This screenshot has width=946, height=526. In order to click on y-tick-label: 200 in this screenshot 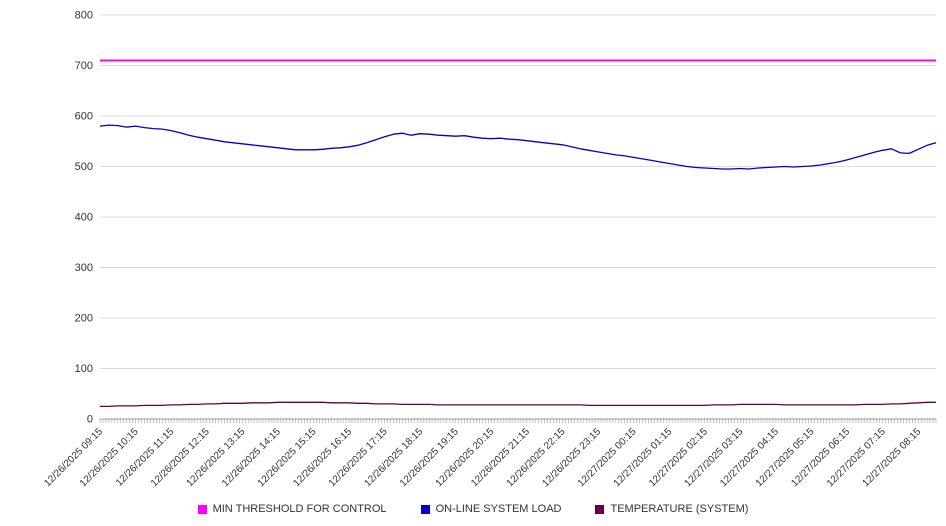, I will do `click(84, 319)`.